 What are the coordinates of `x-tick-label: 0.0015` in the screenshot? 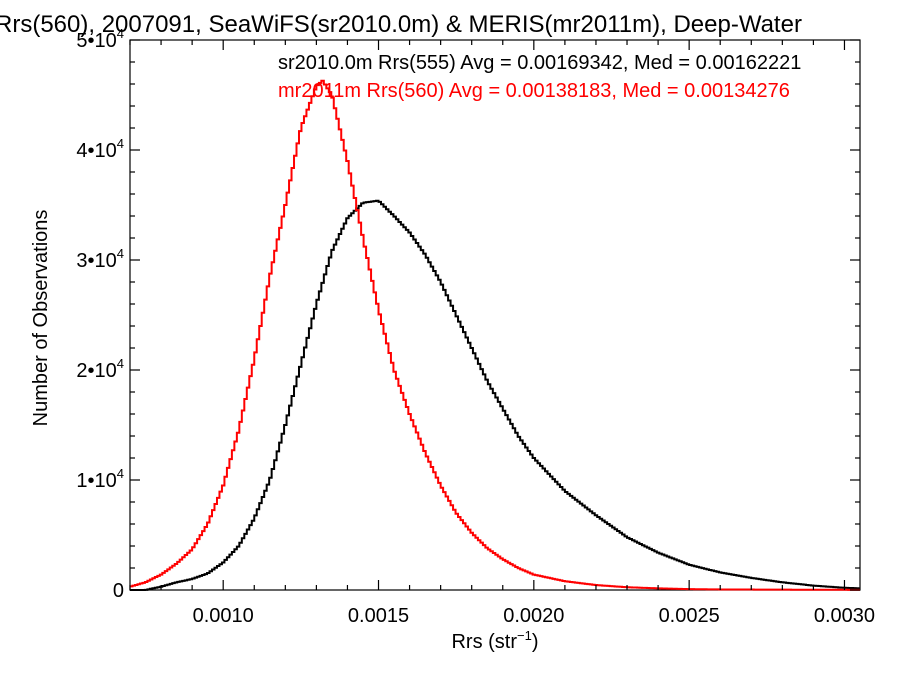 It's located at (378, 616).